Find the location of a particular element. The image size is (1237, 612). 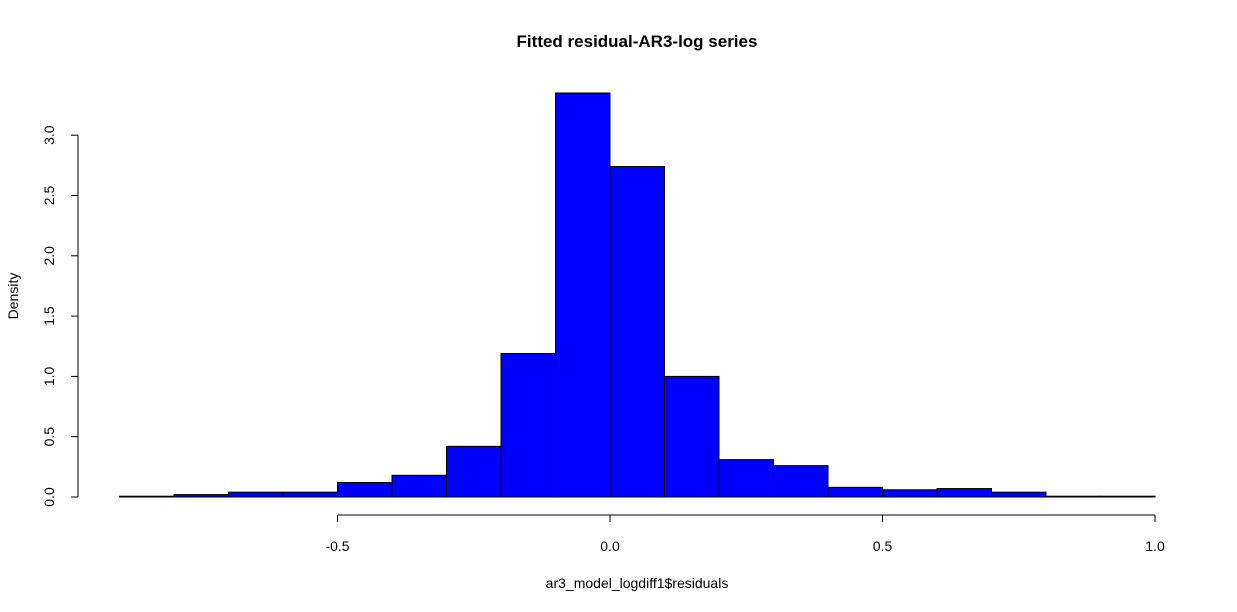

y-tick-label: 1.0 is located at coordinates (49, 376).